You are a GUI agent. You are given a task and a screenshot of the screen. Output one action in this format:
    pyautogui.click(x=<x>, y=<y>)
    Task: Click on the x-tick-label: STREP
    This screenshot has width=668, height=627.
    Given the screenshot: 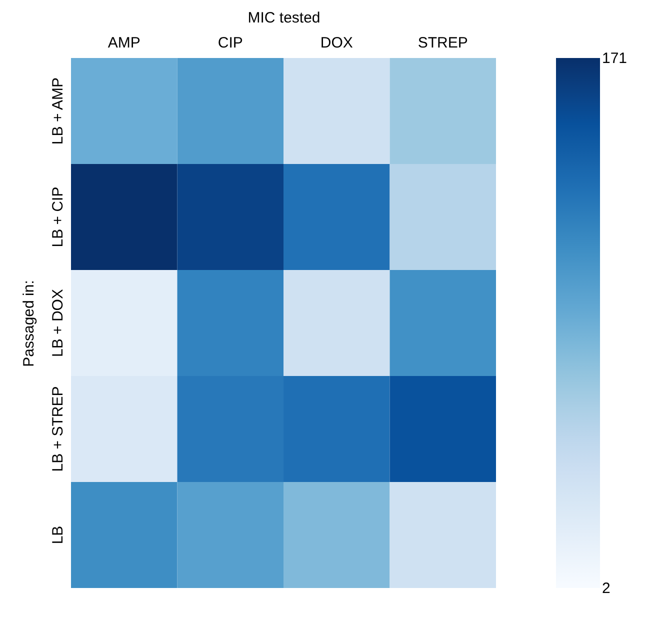 What is the action you would take?
    pyautogui.click(x=443, y=43)
    